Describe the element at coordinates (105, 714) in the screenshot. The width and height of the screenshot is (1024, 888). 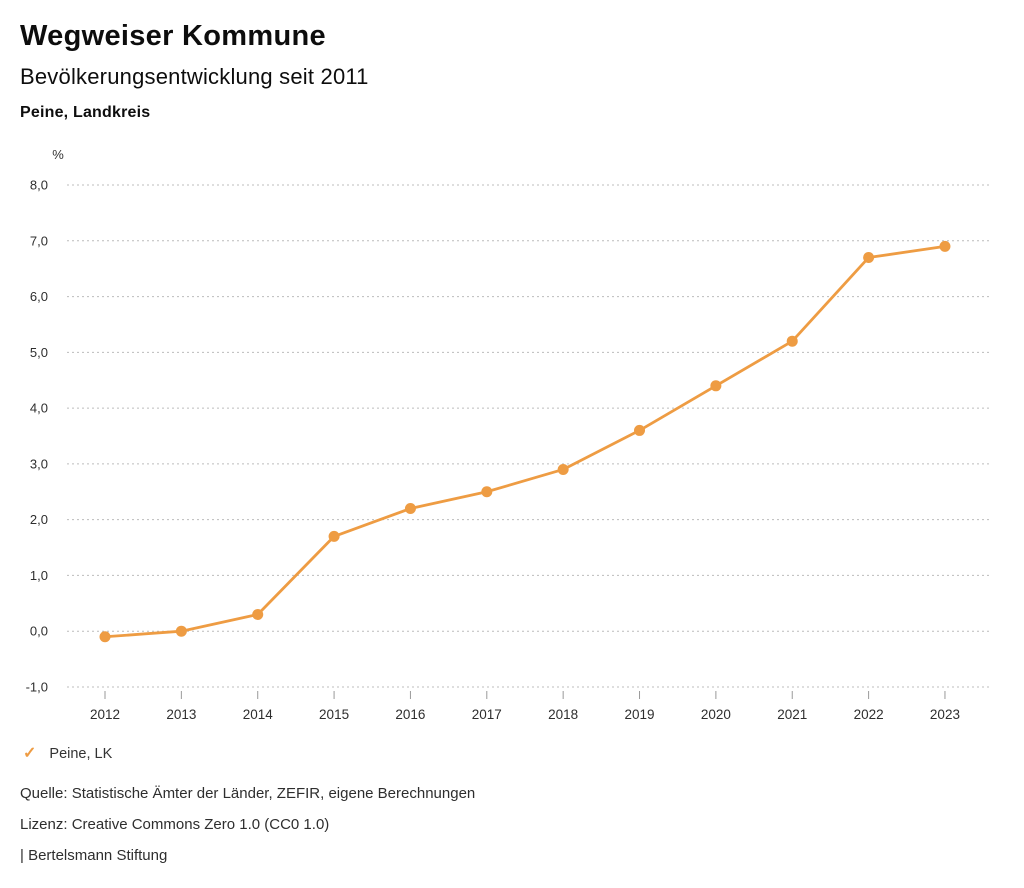
I see `svg-text: 2012` at that location.